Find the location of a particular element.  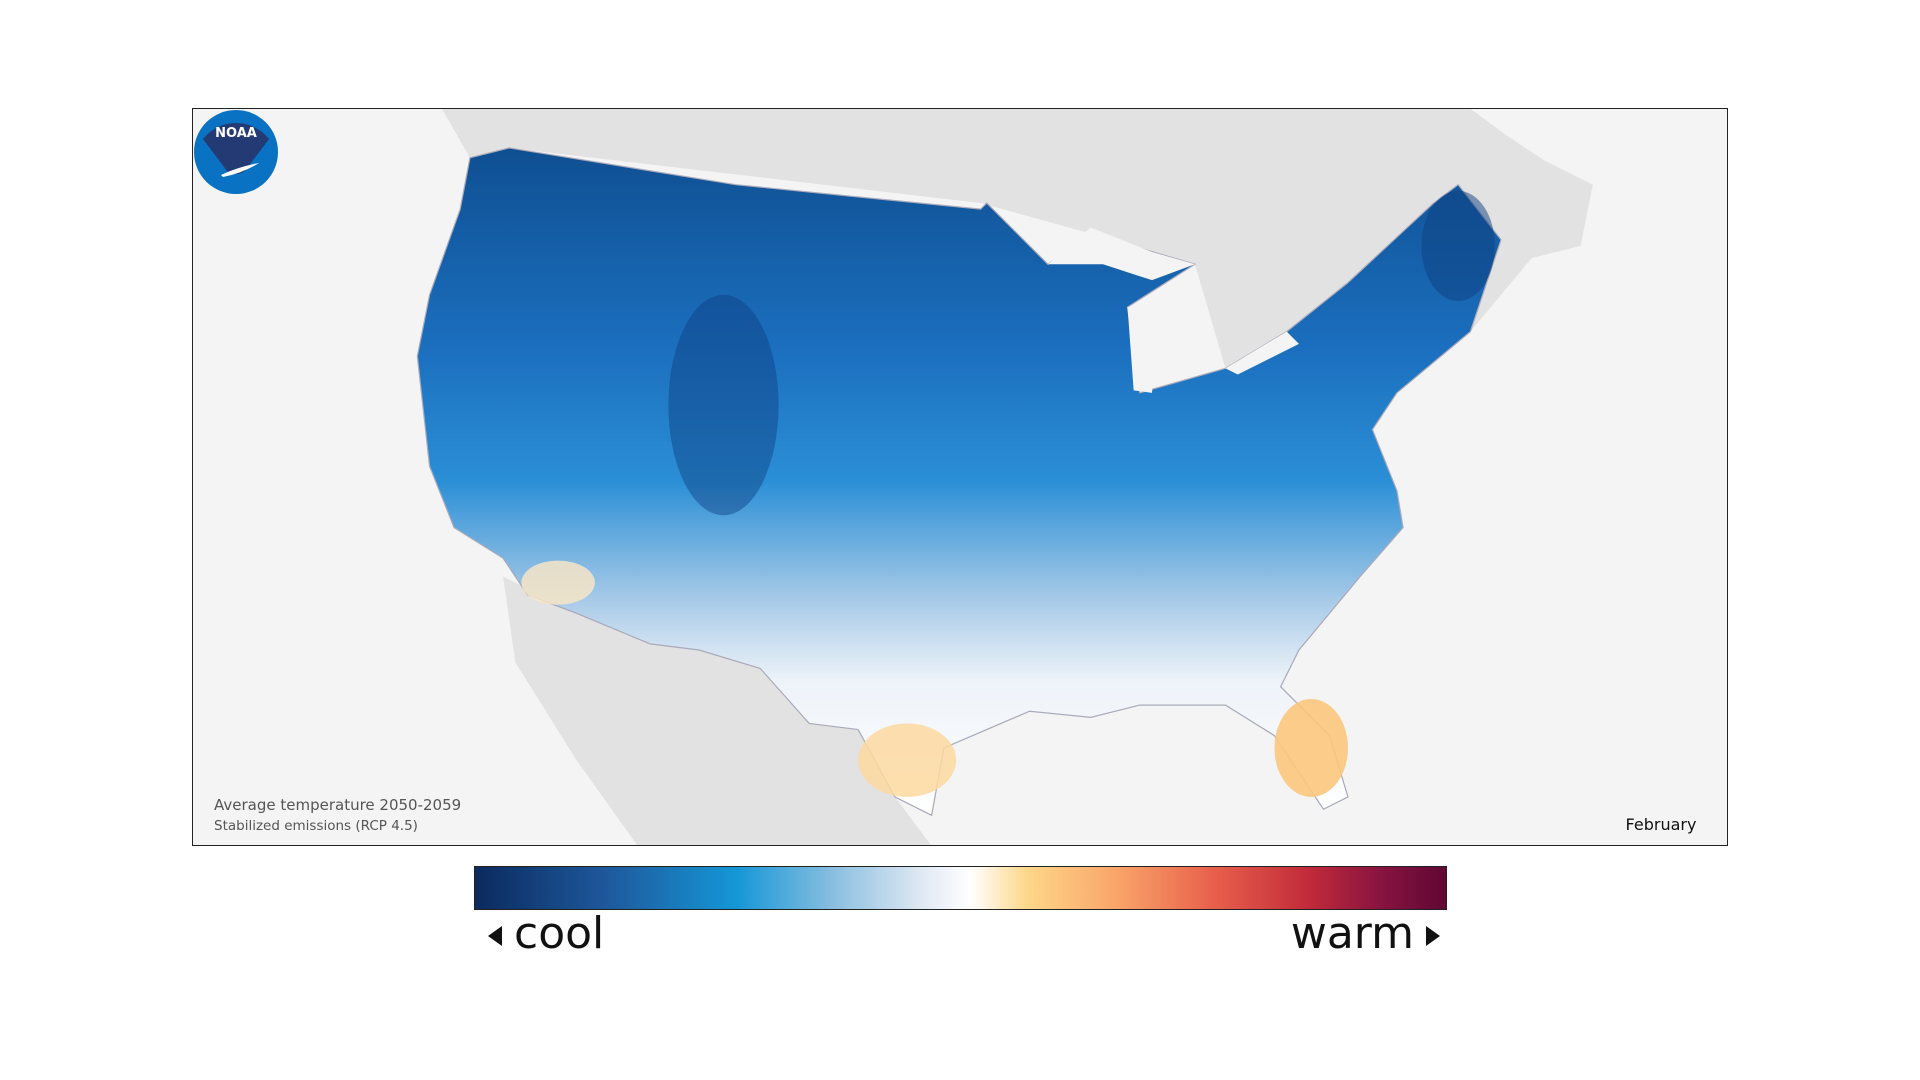

cool-label: cool is located at coordinates (559, 933).